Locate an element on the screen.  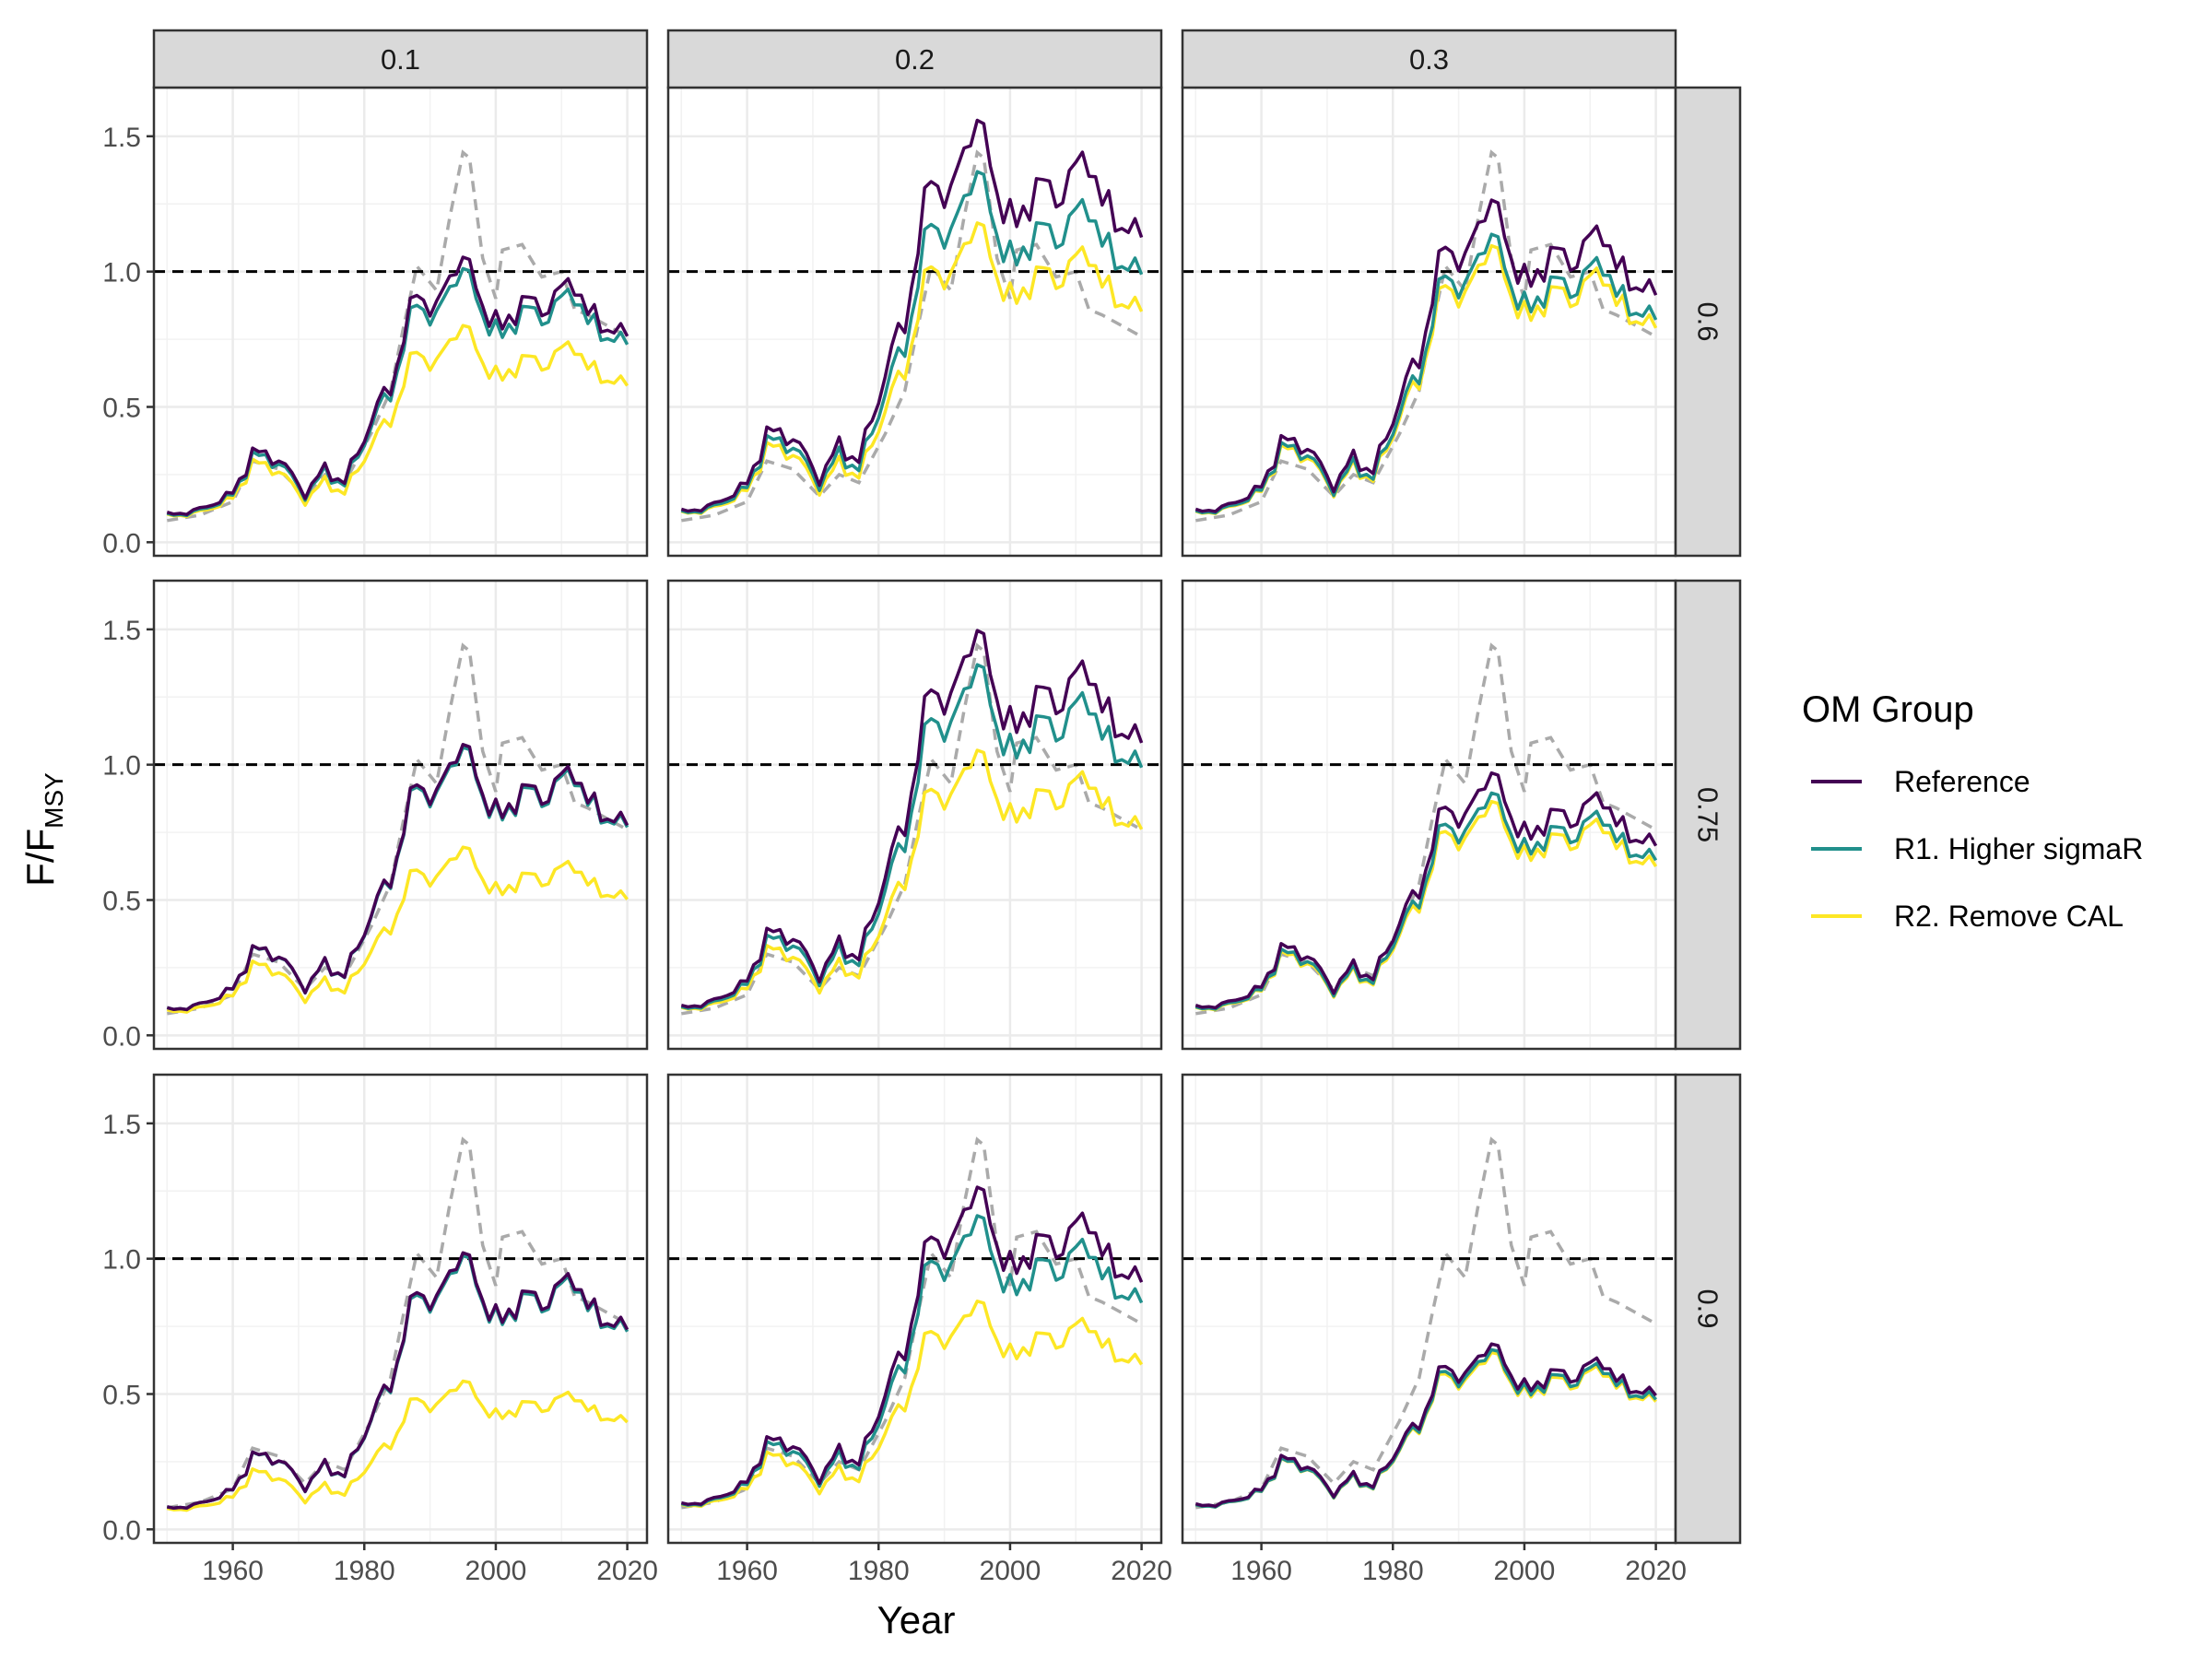
facet-strip-label: 0.3 is located at coordinates (1429, 59).